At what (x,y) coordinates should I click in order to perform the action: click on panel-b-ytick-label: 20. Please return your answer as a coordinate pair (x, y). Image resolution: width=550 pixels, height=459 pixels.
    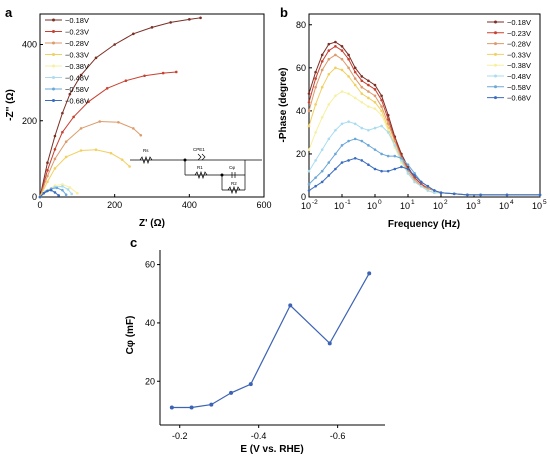
    Looking at the image, I should click on (301, 154).